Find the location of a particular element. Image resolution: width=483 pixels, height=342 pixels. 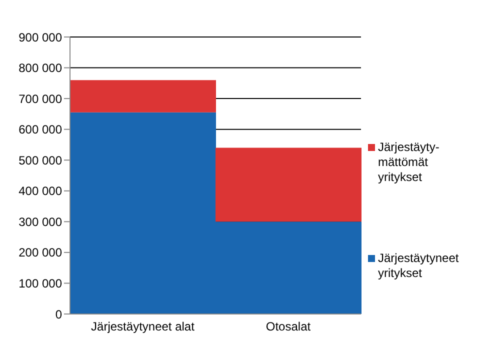

y-tick-label: 200 000 is located at coordinates (40, 253).